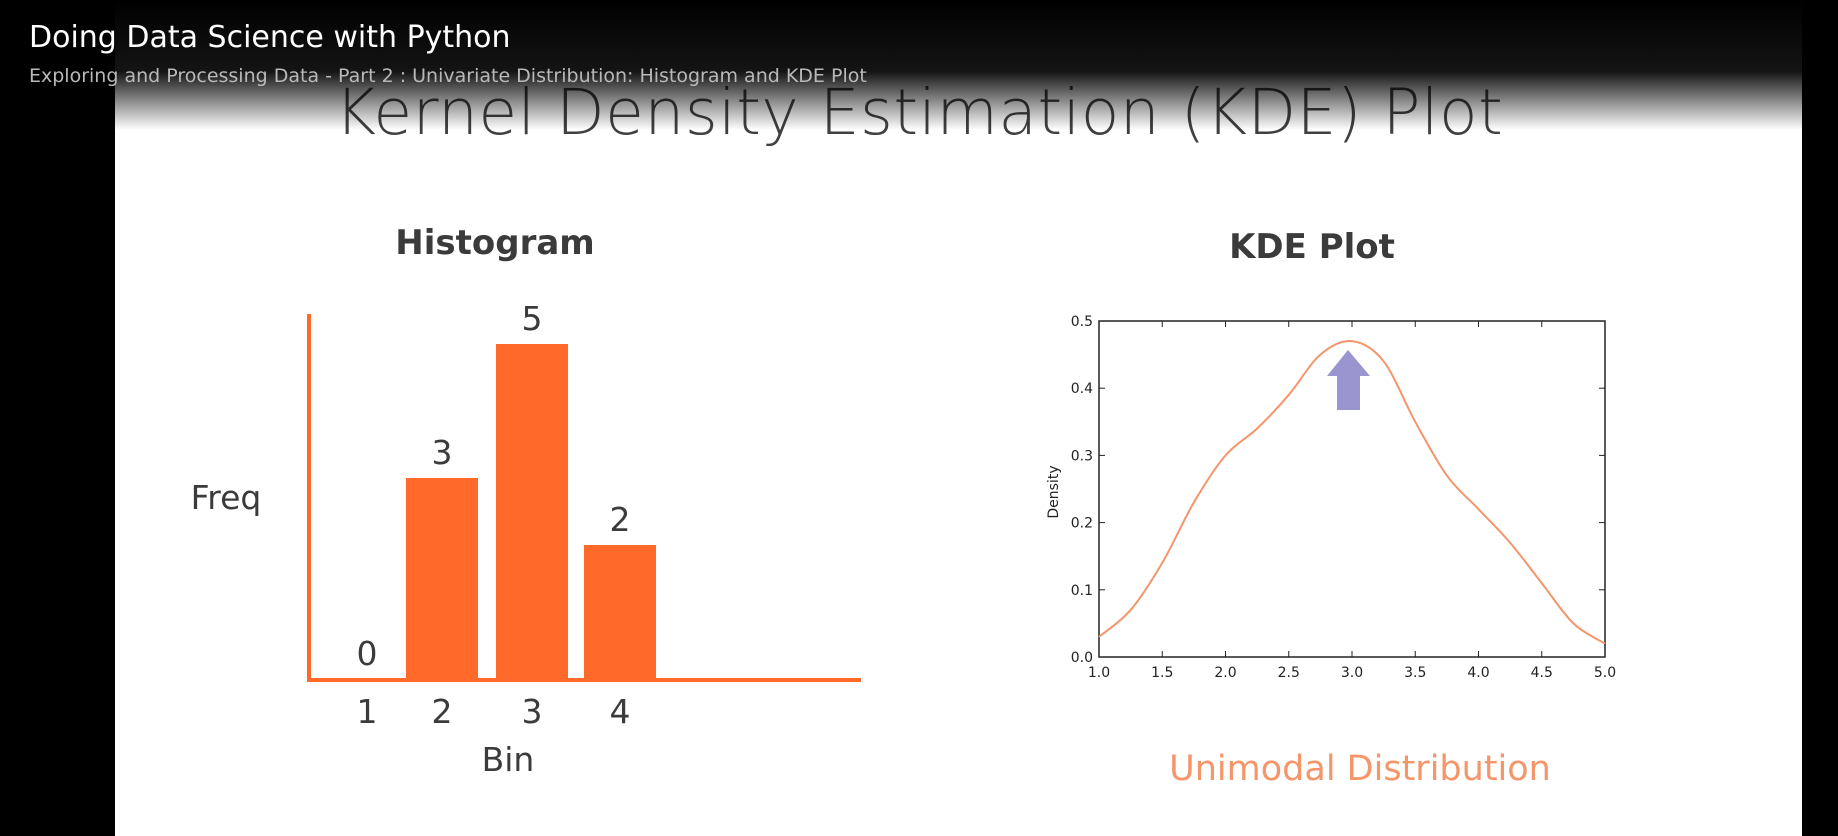 The image size is (1838, 836). Describe the element at coordinates (1352, 492) in the screenshot. I see `kde-series-line` at that location.